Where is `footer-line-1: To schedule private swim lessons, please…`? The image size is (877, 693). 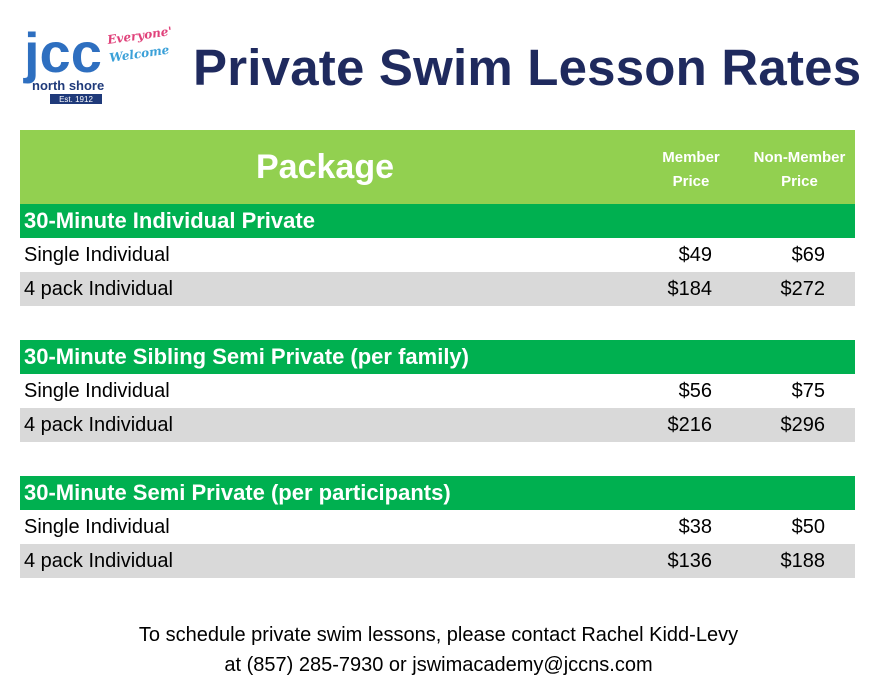
footer-line-1: To schedule private swim lessons, please… is located at coordinates (438, 635).